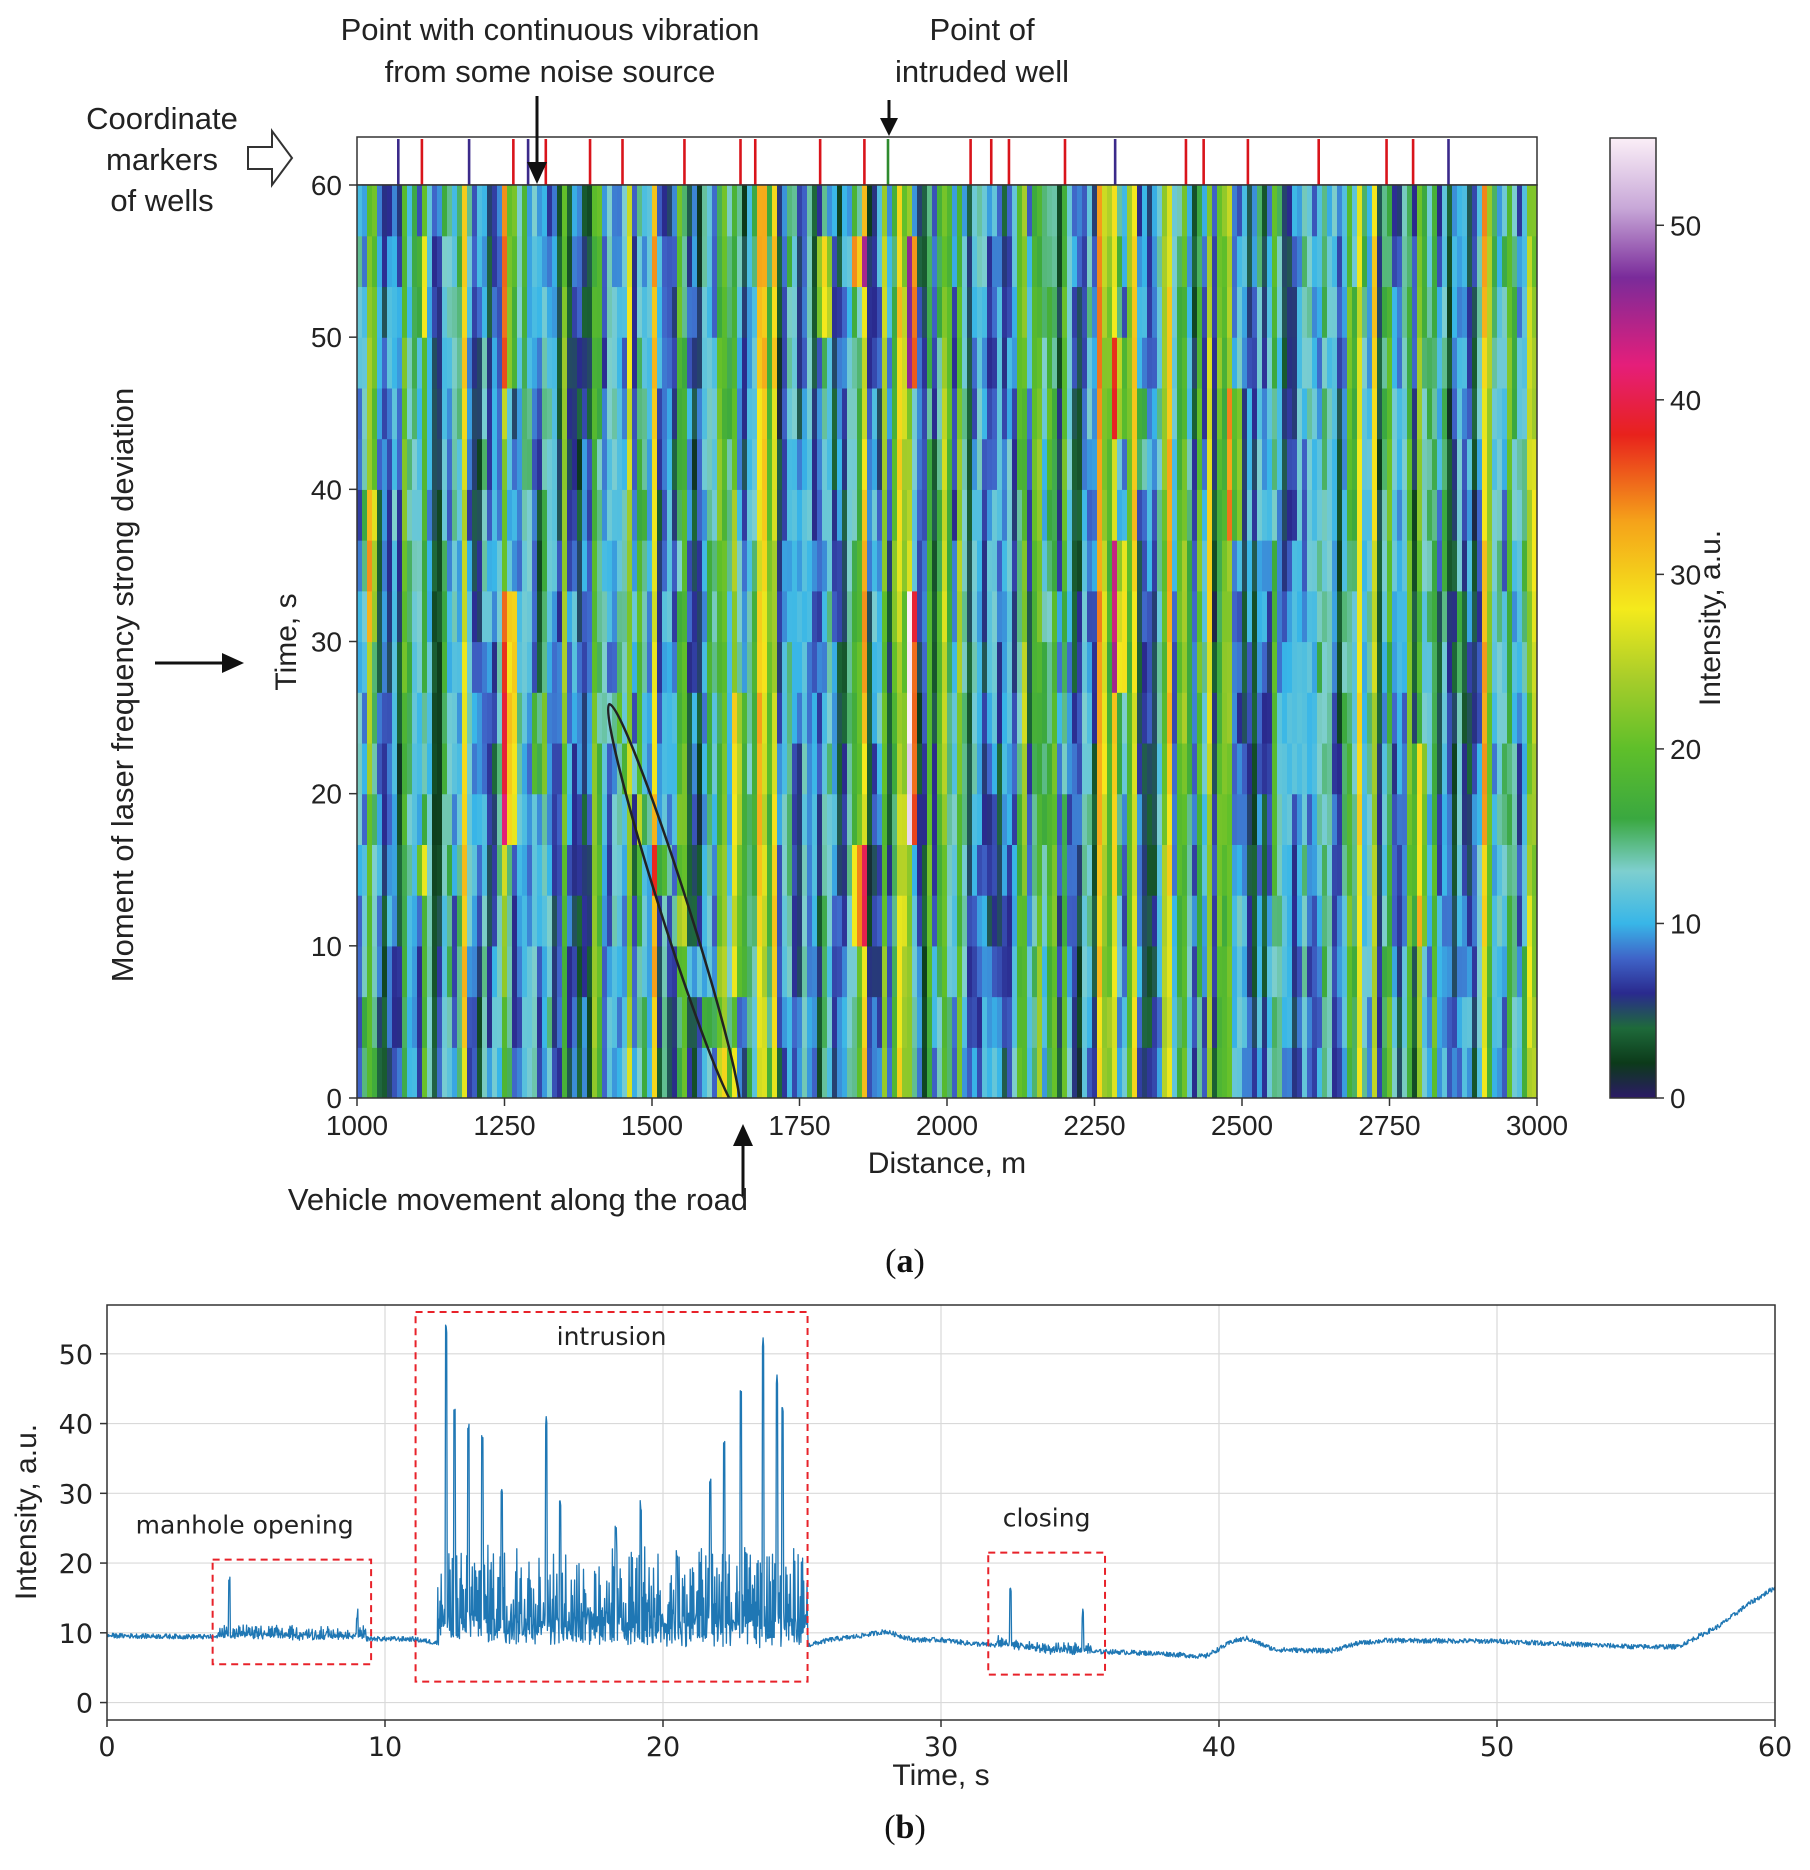 The image size is (1810, 1870). I want to click on x-tick-label: 1500, so click(652, 1125).